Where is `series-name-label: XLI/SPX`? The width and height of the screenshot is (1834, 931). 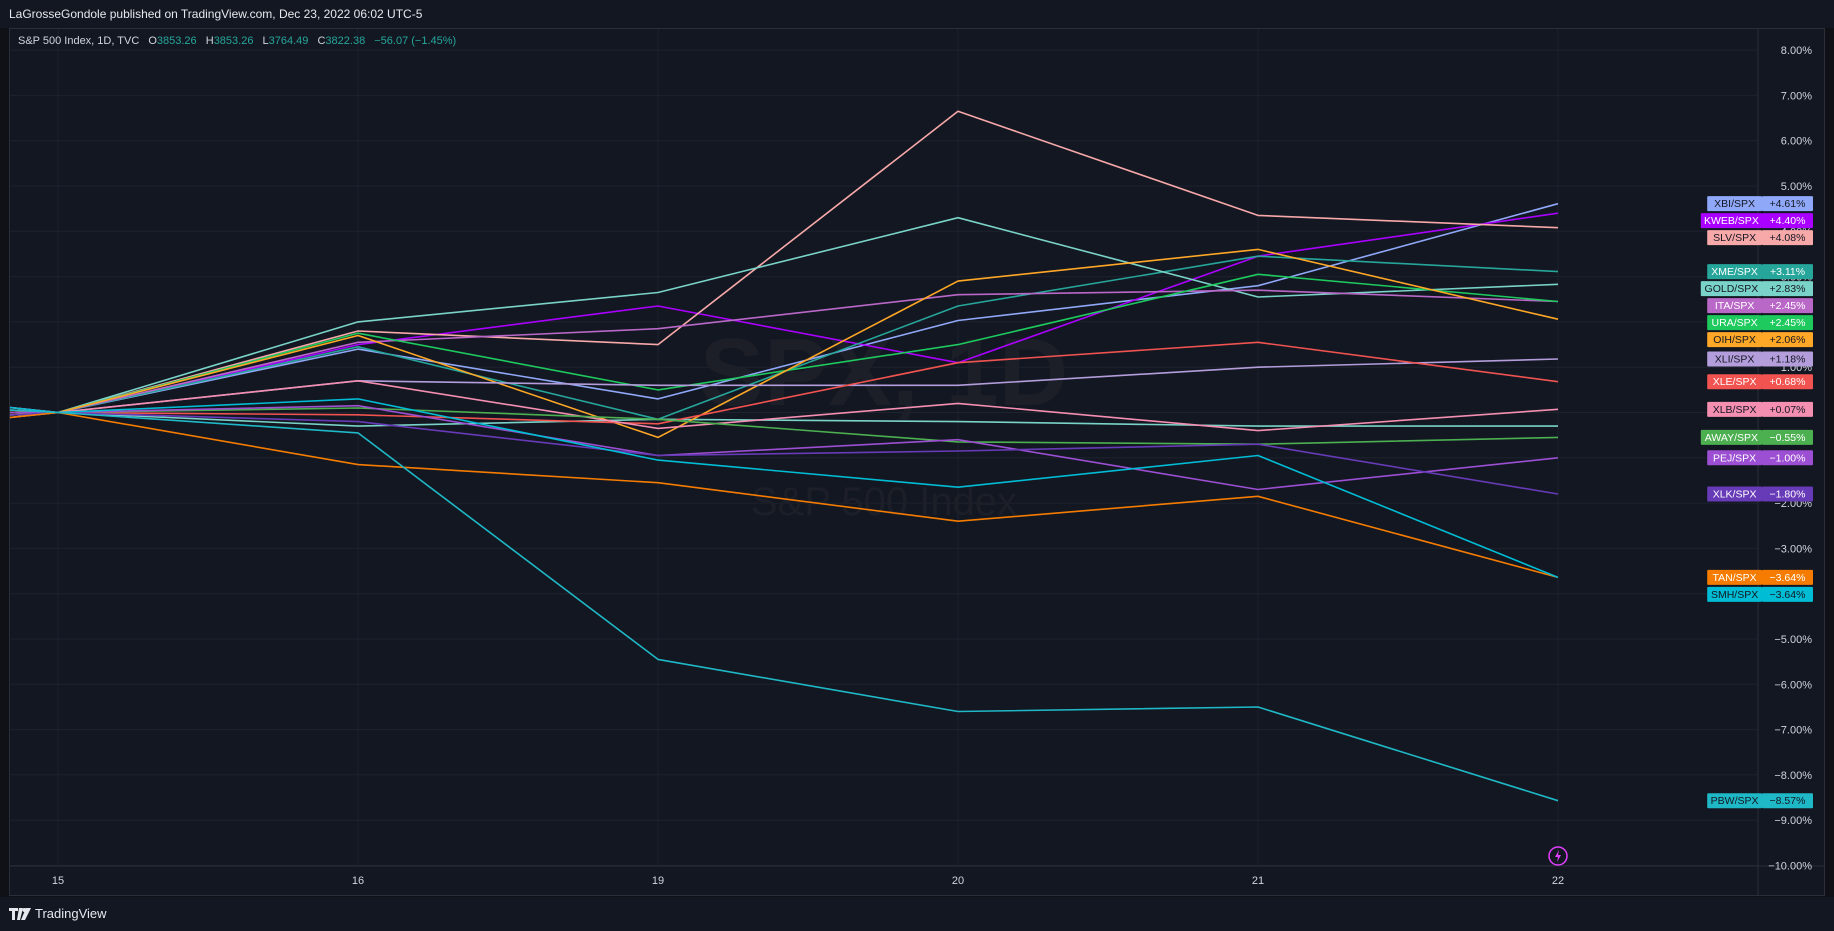 series-name-label: XLI/SPX is located at coordinates (1735, 360).